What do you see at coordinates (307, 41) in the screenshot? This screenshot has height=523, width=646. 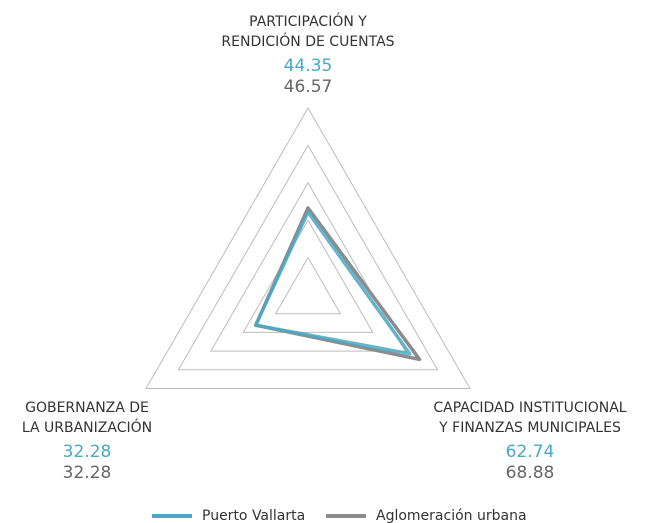 I see `axis-label: RENDICIÓN DE CUENTAS` at bounding box center [307, 41].